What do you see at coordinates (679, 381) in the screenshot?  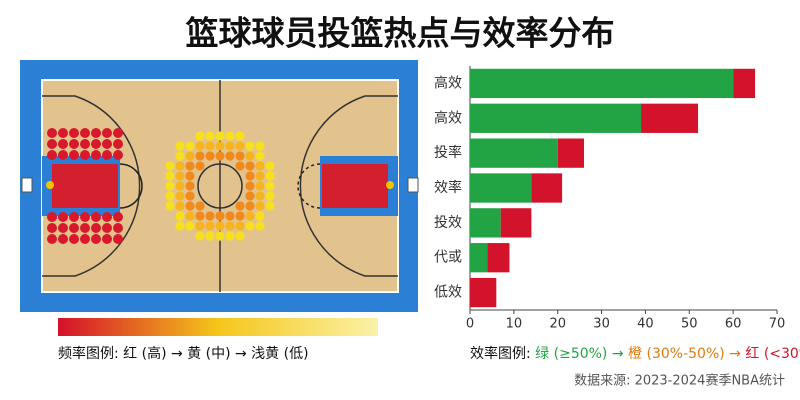 I see `source: 数据来源: 2023-2024赛季NBA统计` at bounding box center [679, 381].